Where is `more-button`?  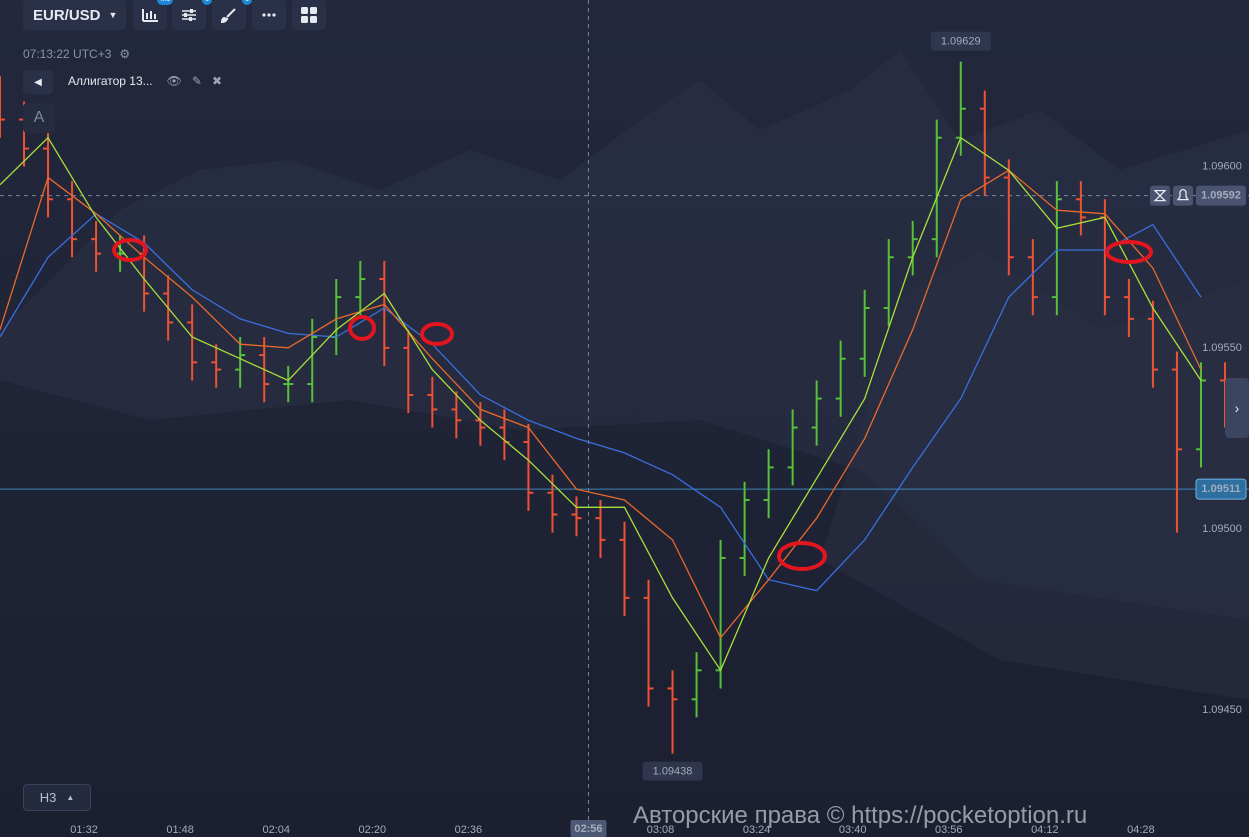
more-button is located at coordinates (269, 15).